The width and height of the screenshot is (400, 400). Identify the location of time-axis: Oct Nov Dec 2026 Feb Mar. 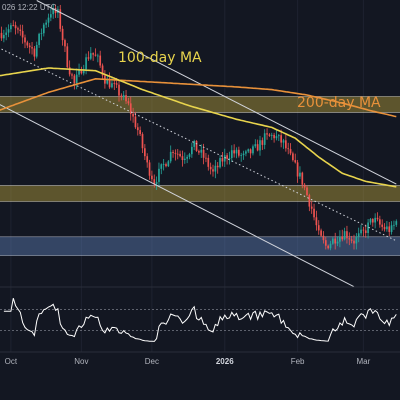
(188, 361).